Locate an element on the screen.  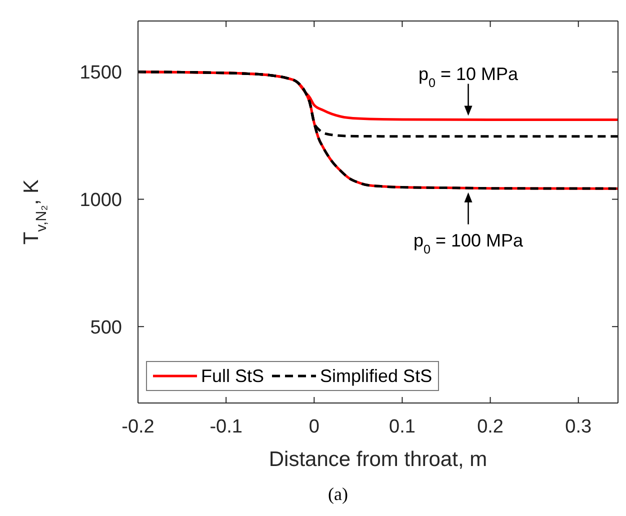
x-axis-title: Distance from throat, m is located at coordinates (378, 459).